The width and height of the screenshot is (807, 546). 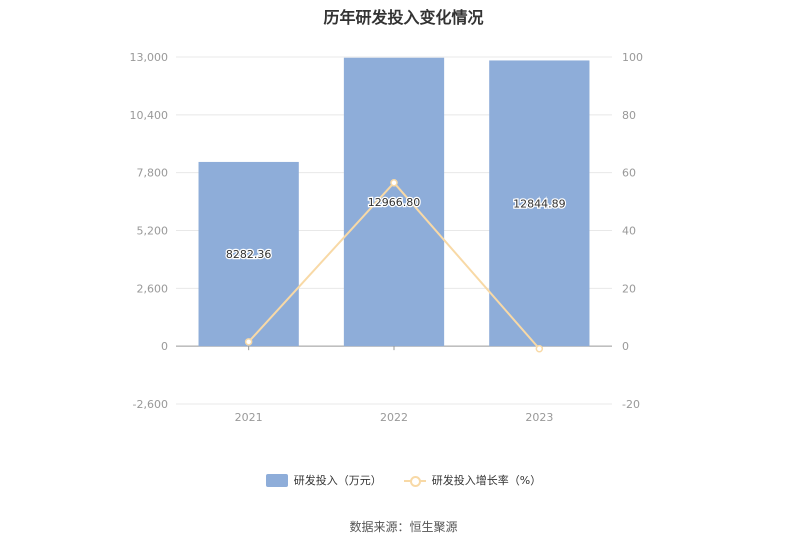 What do you see at coordinates (249, 417) in the screenshot?
I see `x-tick-label: 2021` at bounding box center [249, 417].